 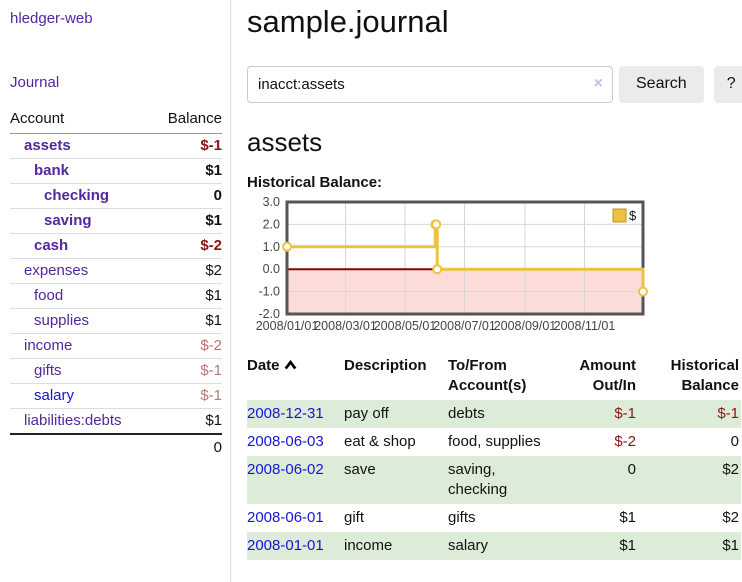 What do you see at coordinates (269, 314) in the screenshot?
I see `svg-text: -2.0` at bounding box center [269, 314].